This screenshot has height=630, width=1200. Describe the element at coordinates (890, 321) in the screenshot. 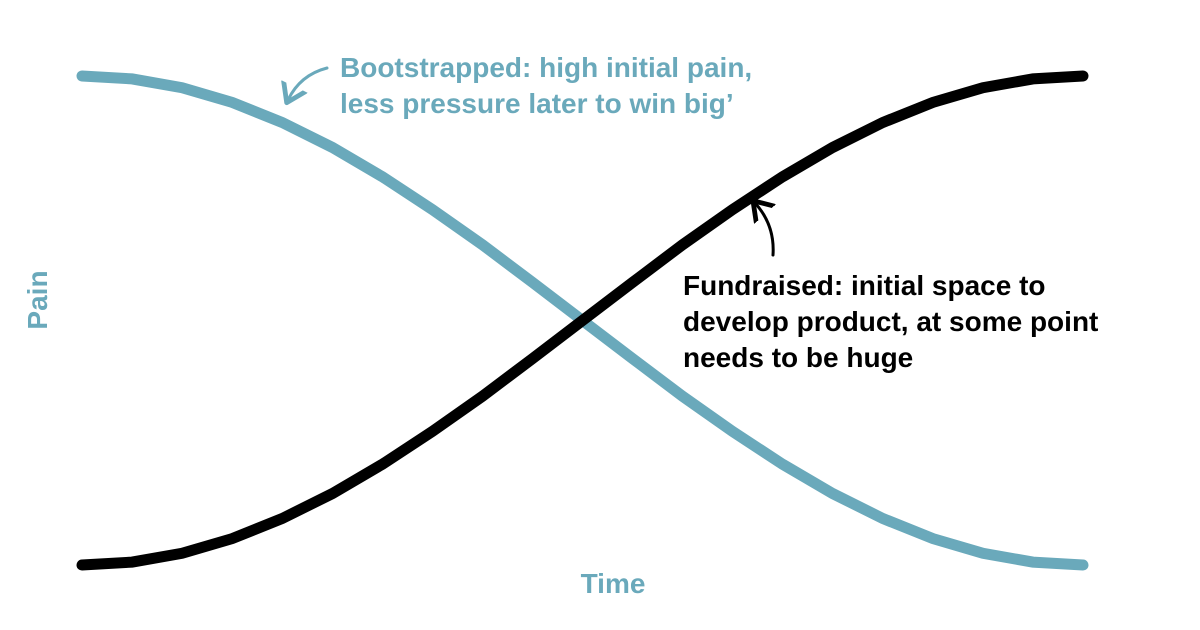

I see `fundraised-annotation-line-2: develop product, at some point` at that location.